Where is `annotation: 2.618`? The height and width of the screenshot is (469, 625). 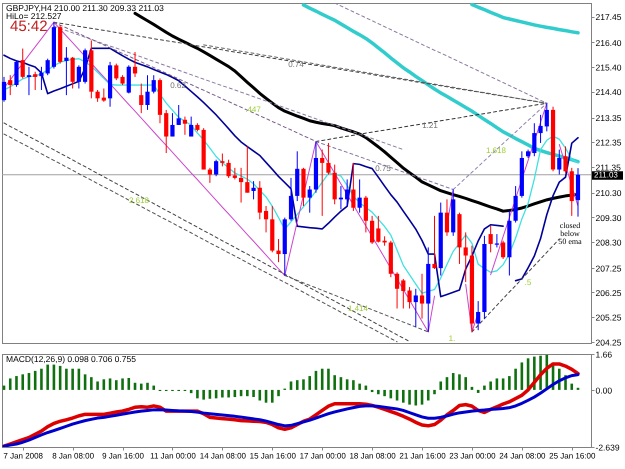
annotation: 2.618 is located at coordinates (139, 200).